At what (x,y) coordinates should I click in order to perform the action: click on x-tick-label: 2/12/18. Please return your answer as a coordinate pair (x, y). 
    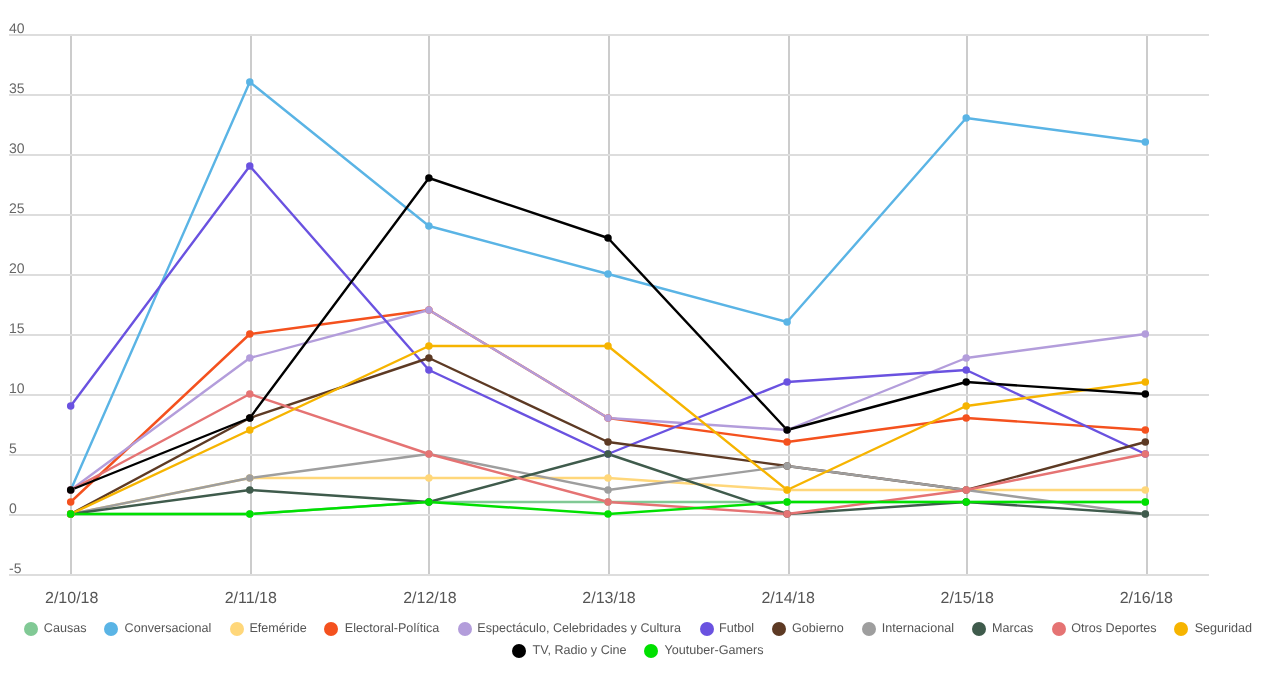
    Looking at the image, I should click on (430, 598).